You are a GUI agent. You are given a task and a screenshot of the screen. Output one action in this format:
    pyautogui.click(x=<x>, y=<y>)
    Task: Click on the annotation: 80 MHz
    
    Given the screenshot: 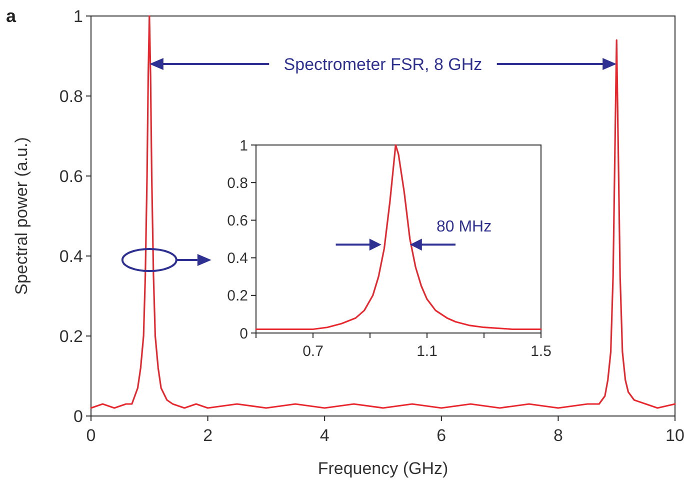 What is the action you would take?
    pyautogui.click(x=464, y=227)
    